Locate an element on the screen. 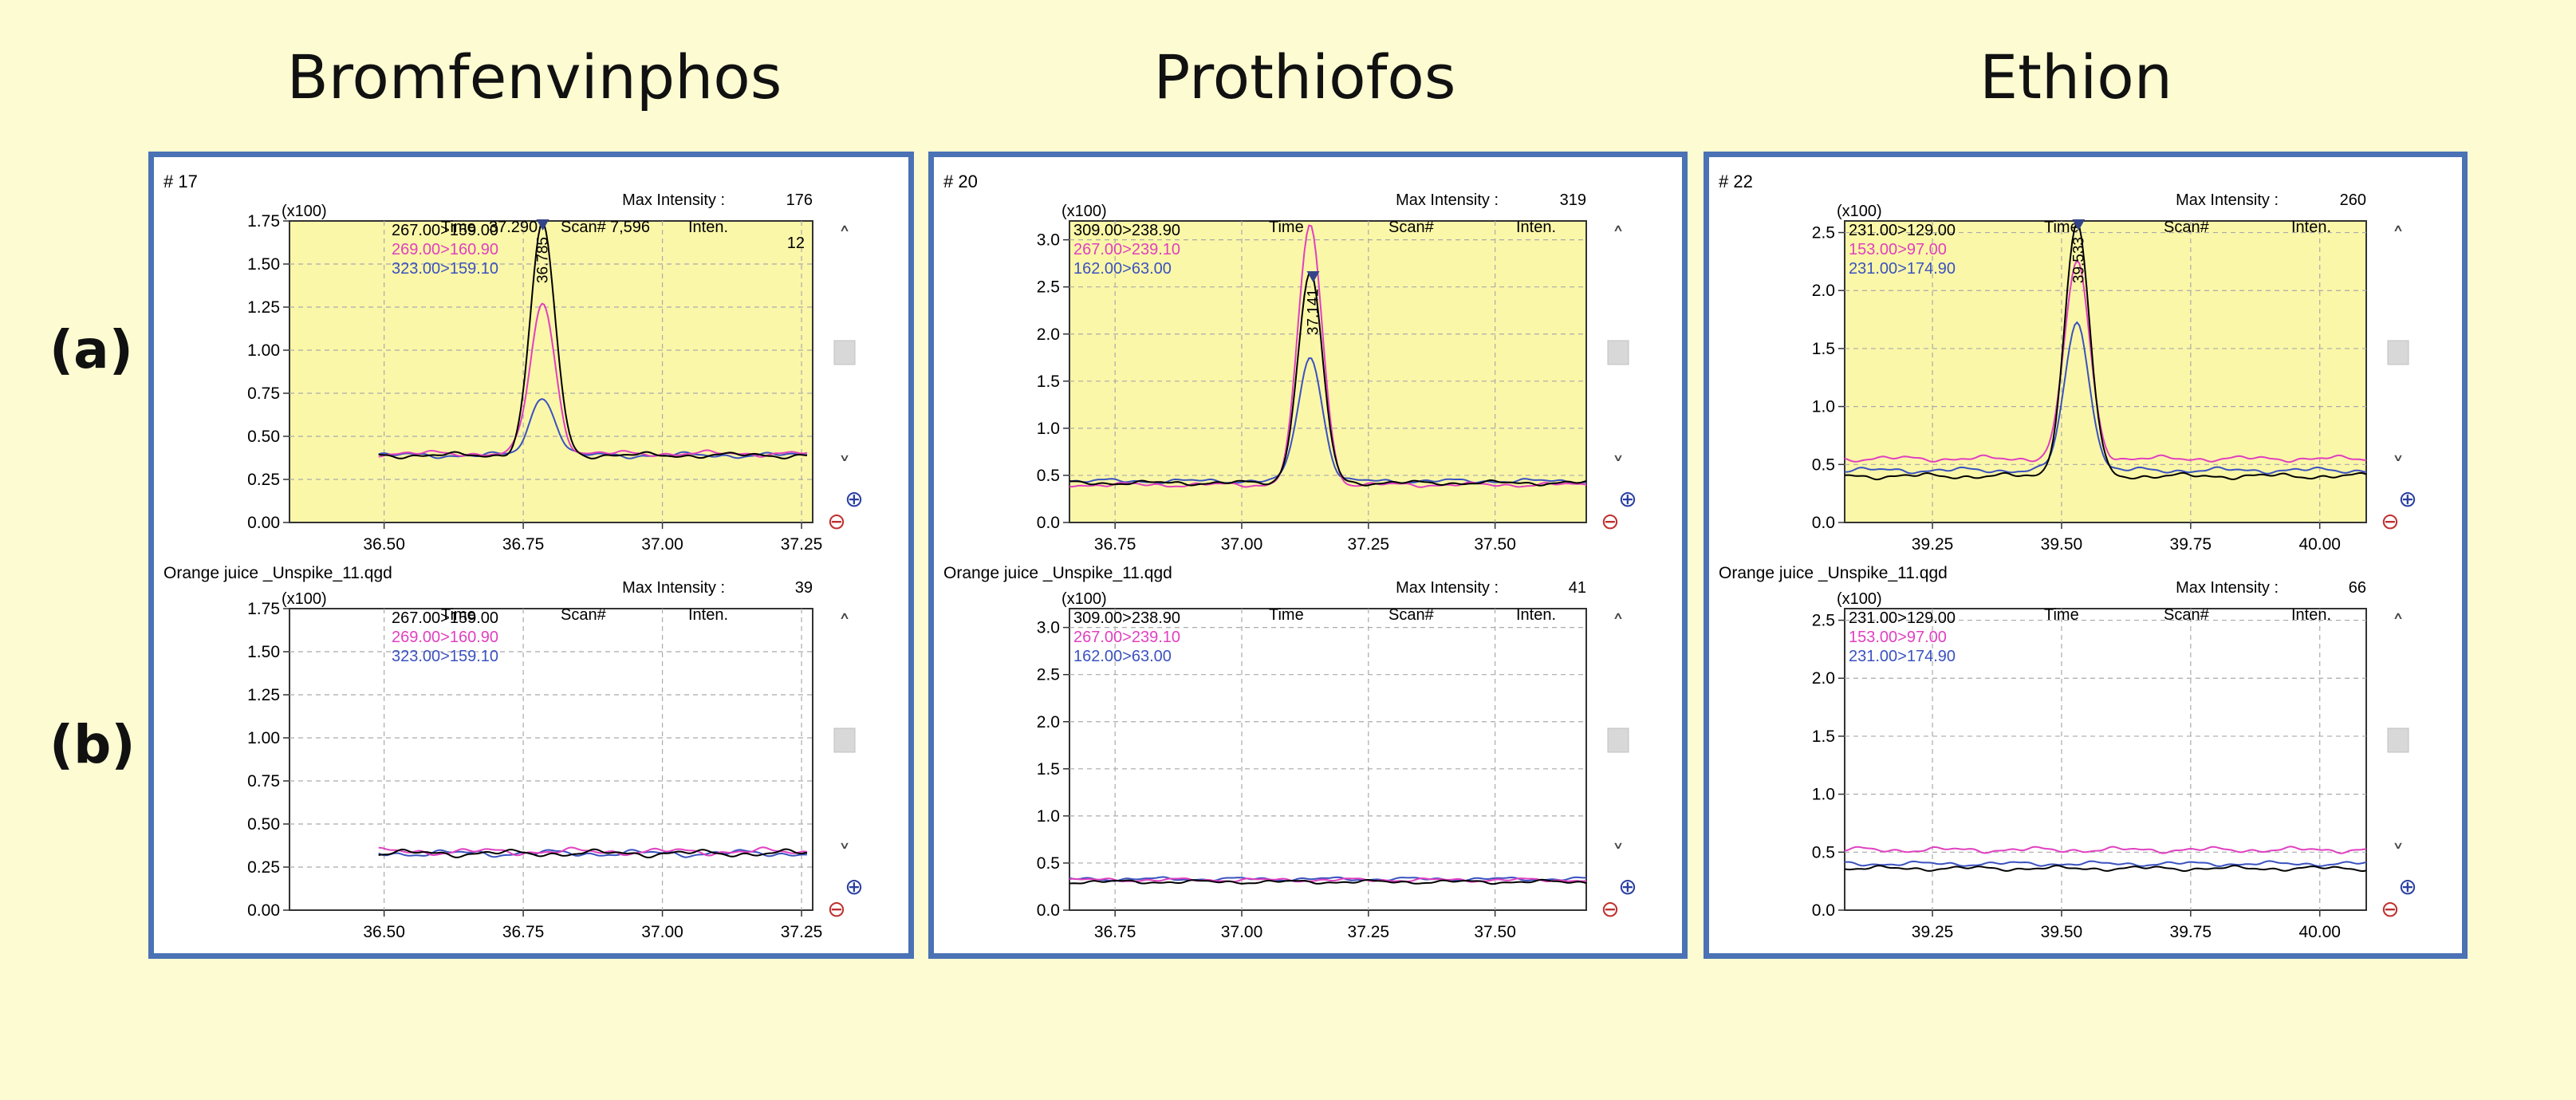 This screenshot has width=2576, height=1100. prothiofos-b-zoom-out-icon: ⊖ is located at coordinates (1610, 909).